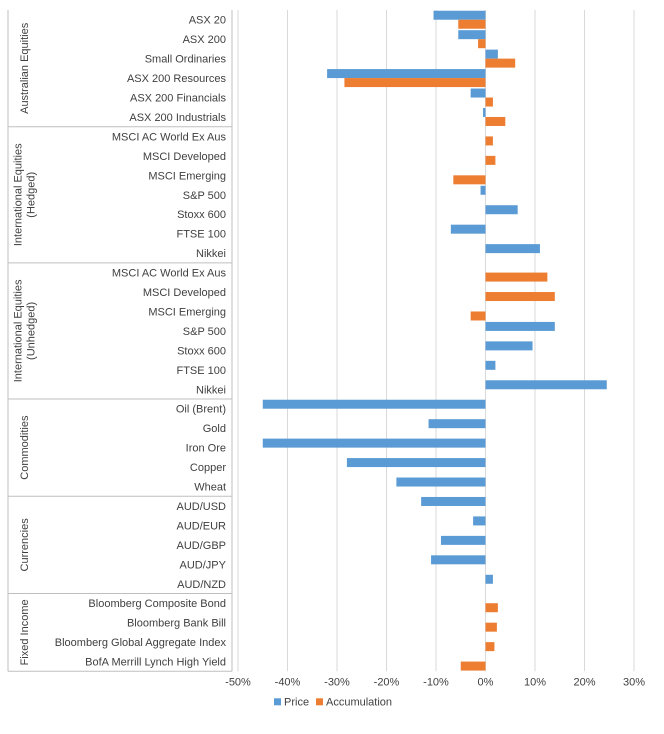 The height and width of the screenshot is (734, 664). Describe the element at coordinates (32, 195) in the screenshot. I see `group-label: (Hedged)` at that location.